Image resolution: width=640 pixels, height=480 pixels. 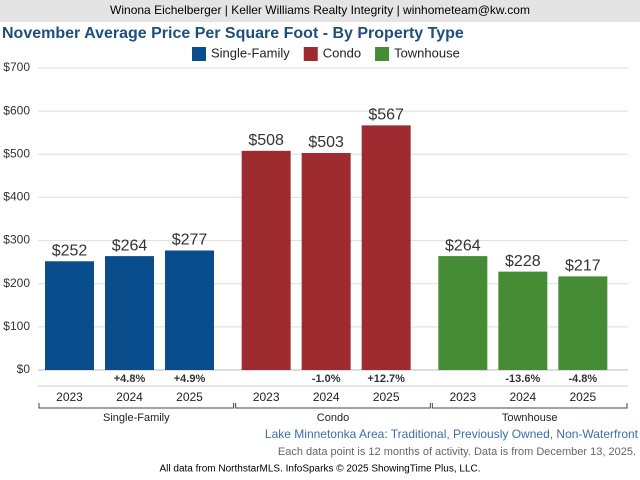 What do you see at coordinates (16, 240) in the screenshot?
I see `y-tick-label: $300` at bounding box center [16, 240].